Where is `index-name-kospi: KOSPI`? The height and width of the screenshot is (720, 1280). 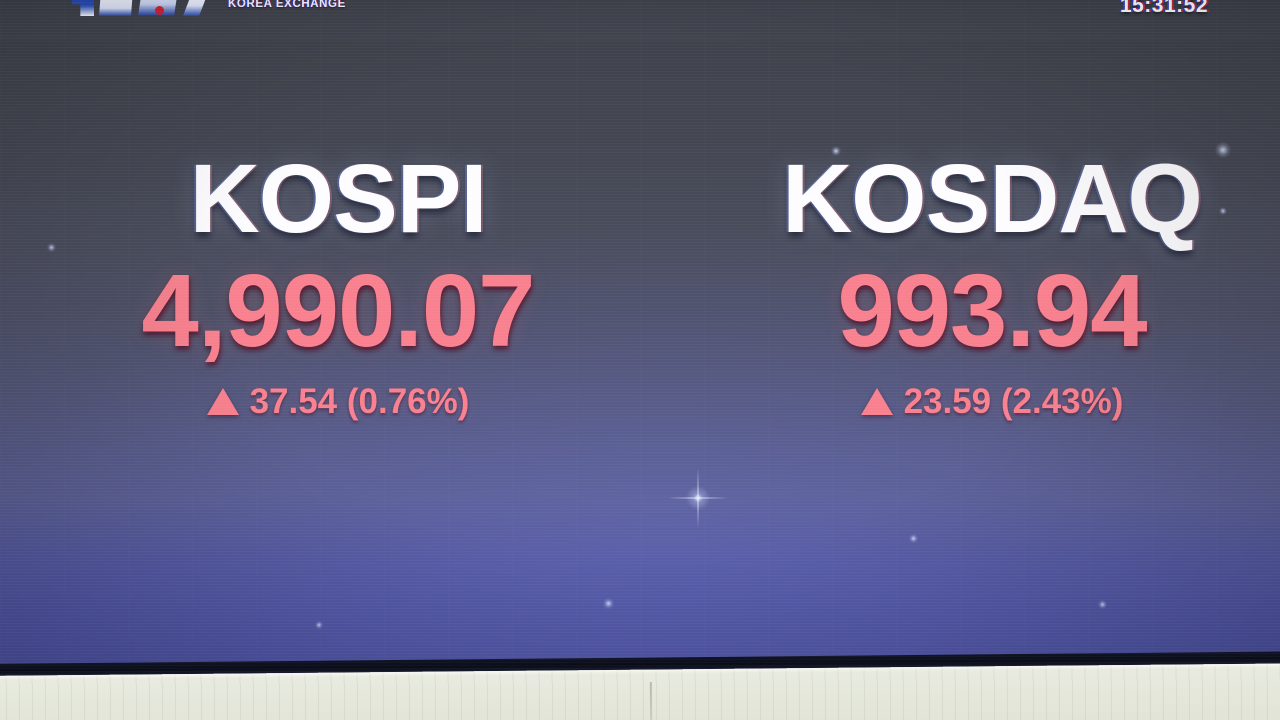 index-name-kospi: KOSPI is located at coordinates (338, 198).